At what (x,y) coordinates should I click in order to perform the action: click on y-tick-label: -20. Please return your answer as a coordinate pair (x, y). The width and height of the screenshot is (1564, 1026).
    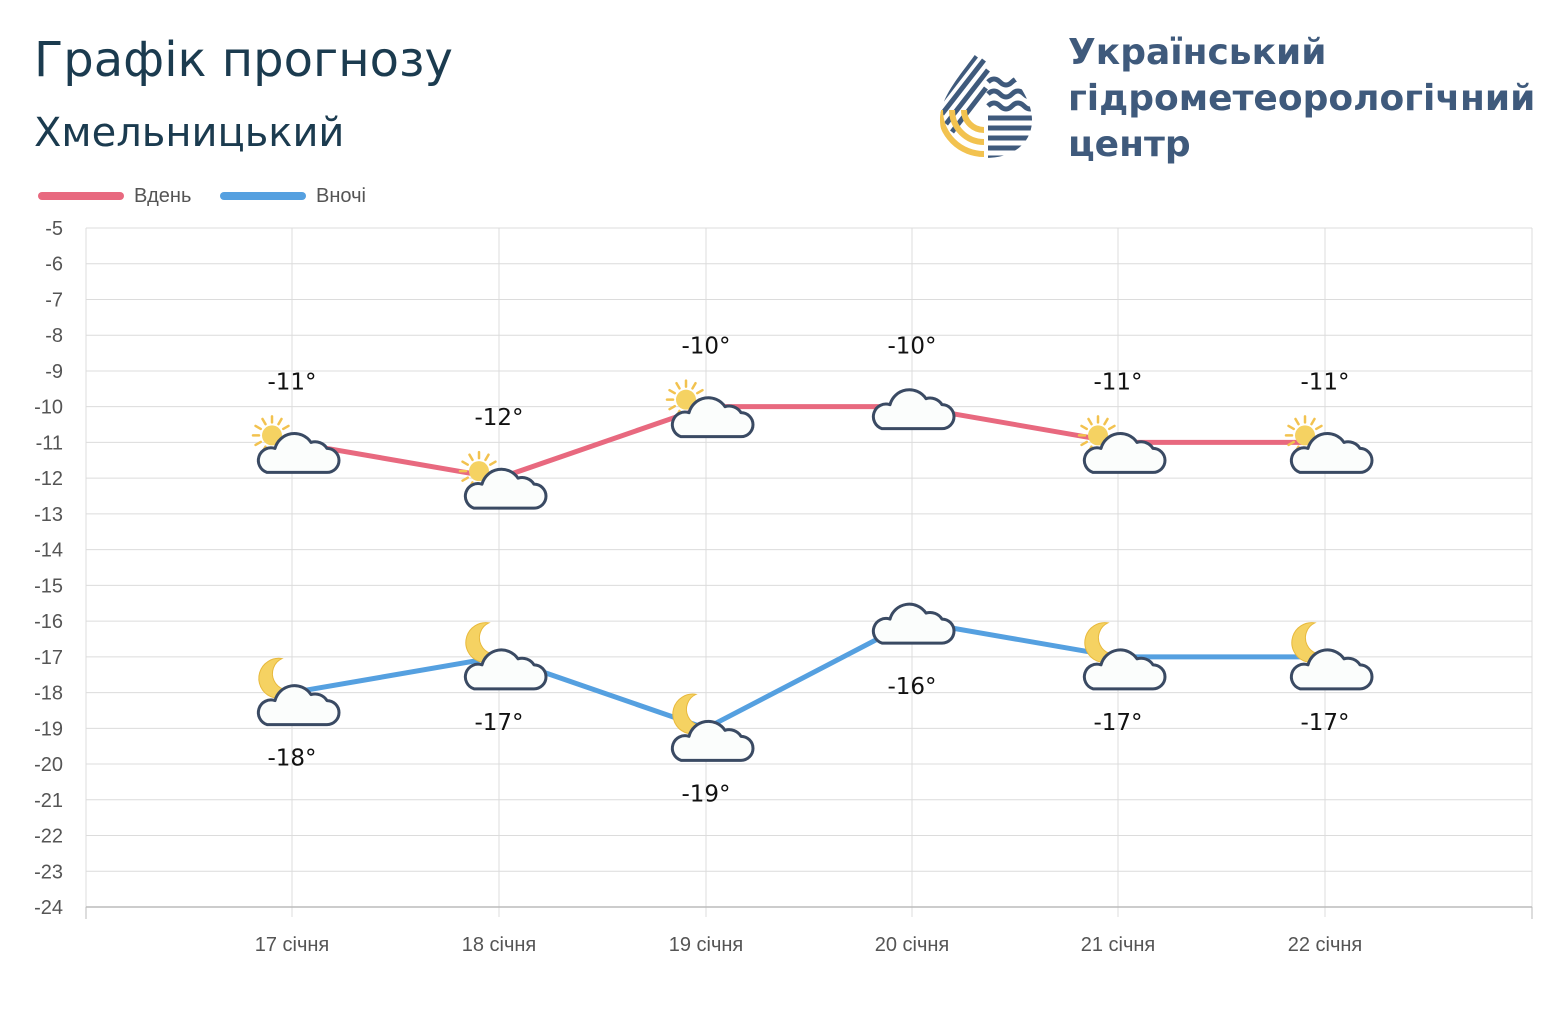
    Looking at the image, I should click on (48, 765).